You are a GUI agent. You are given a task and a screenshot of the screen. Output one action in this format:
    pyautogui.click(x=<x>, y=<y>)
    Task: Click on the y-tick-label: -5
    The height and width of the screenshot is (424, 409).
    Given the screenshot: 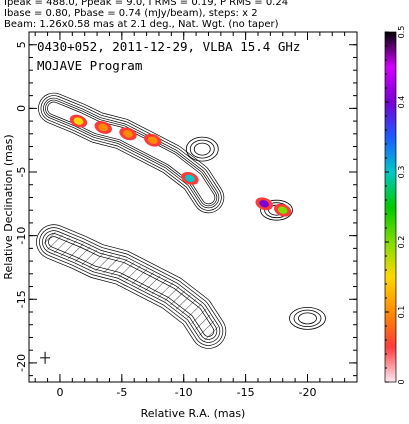 What is the action you would take?
    pyautogui.click(x=21, y=172)
    